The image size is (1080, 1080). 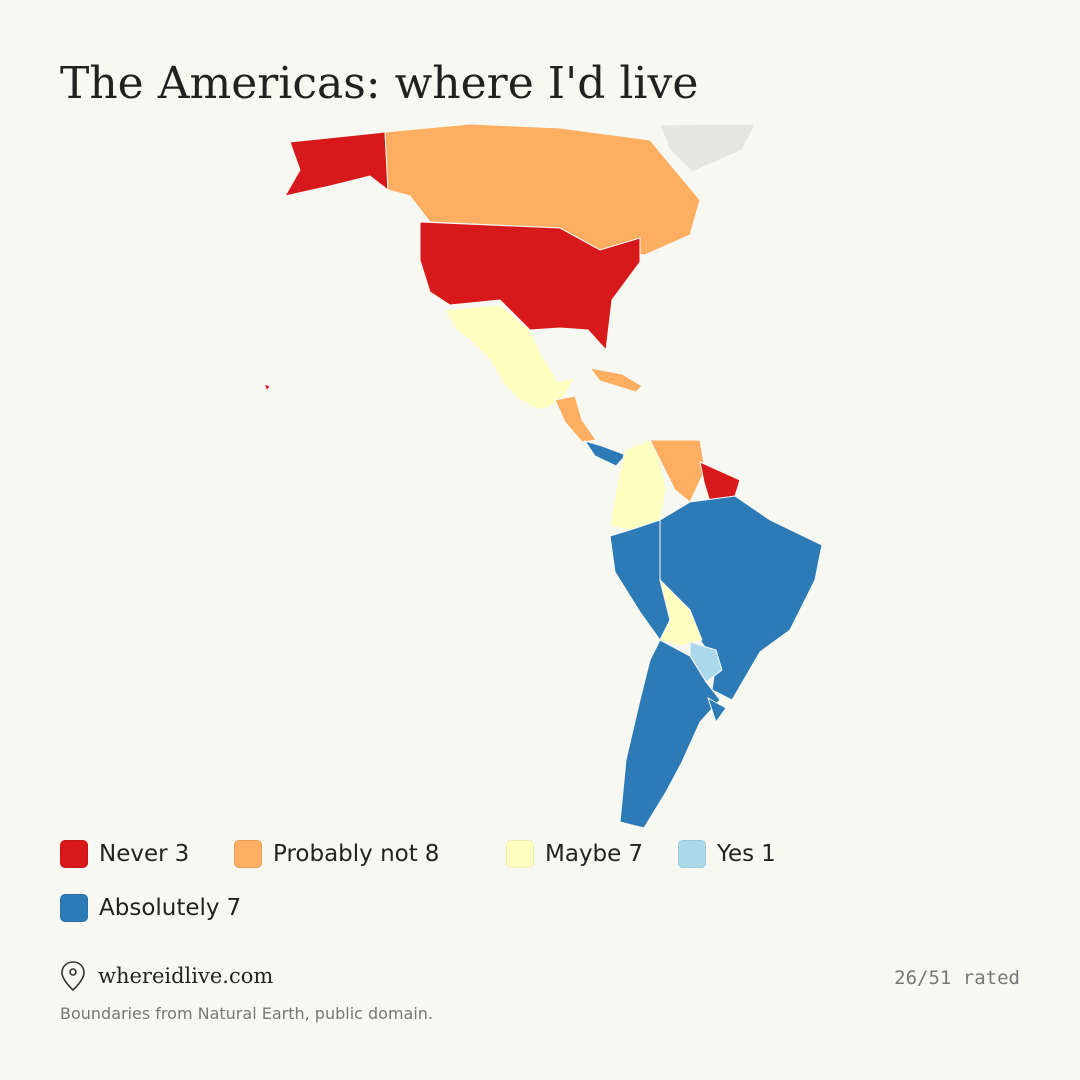 I want to click on legend-count: 8, so click(x=432, y=854).